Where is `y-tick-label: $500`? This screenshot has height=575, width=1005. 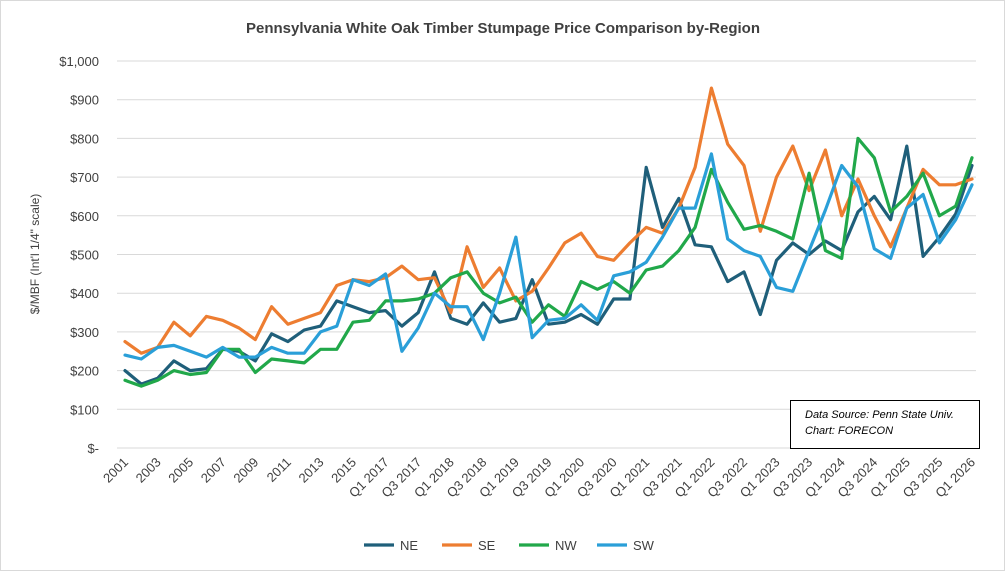 y-tick-label: $500 is located at coordinates (84, 255).